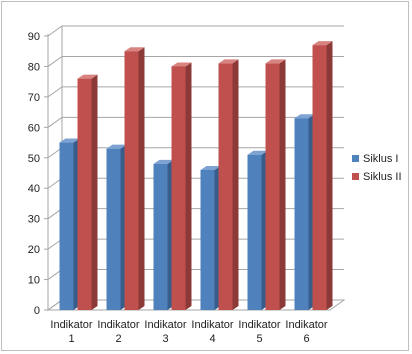 This screenshot has height=354, width=412. What do you see at coordinates (306, 339) in the screenshot?
I see `x-tick-label: 6` at bounding box center [306, 339].